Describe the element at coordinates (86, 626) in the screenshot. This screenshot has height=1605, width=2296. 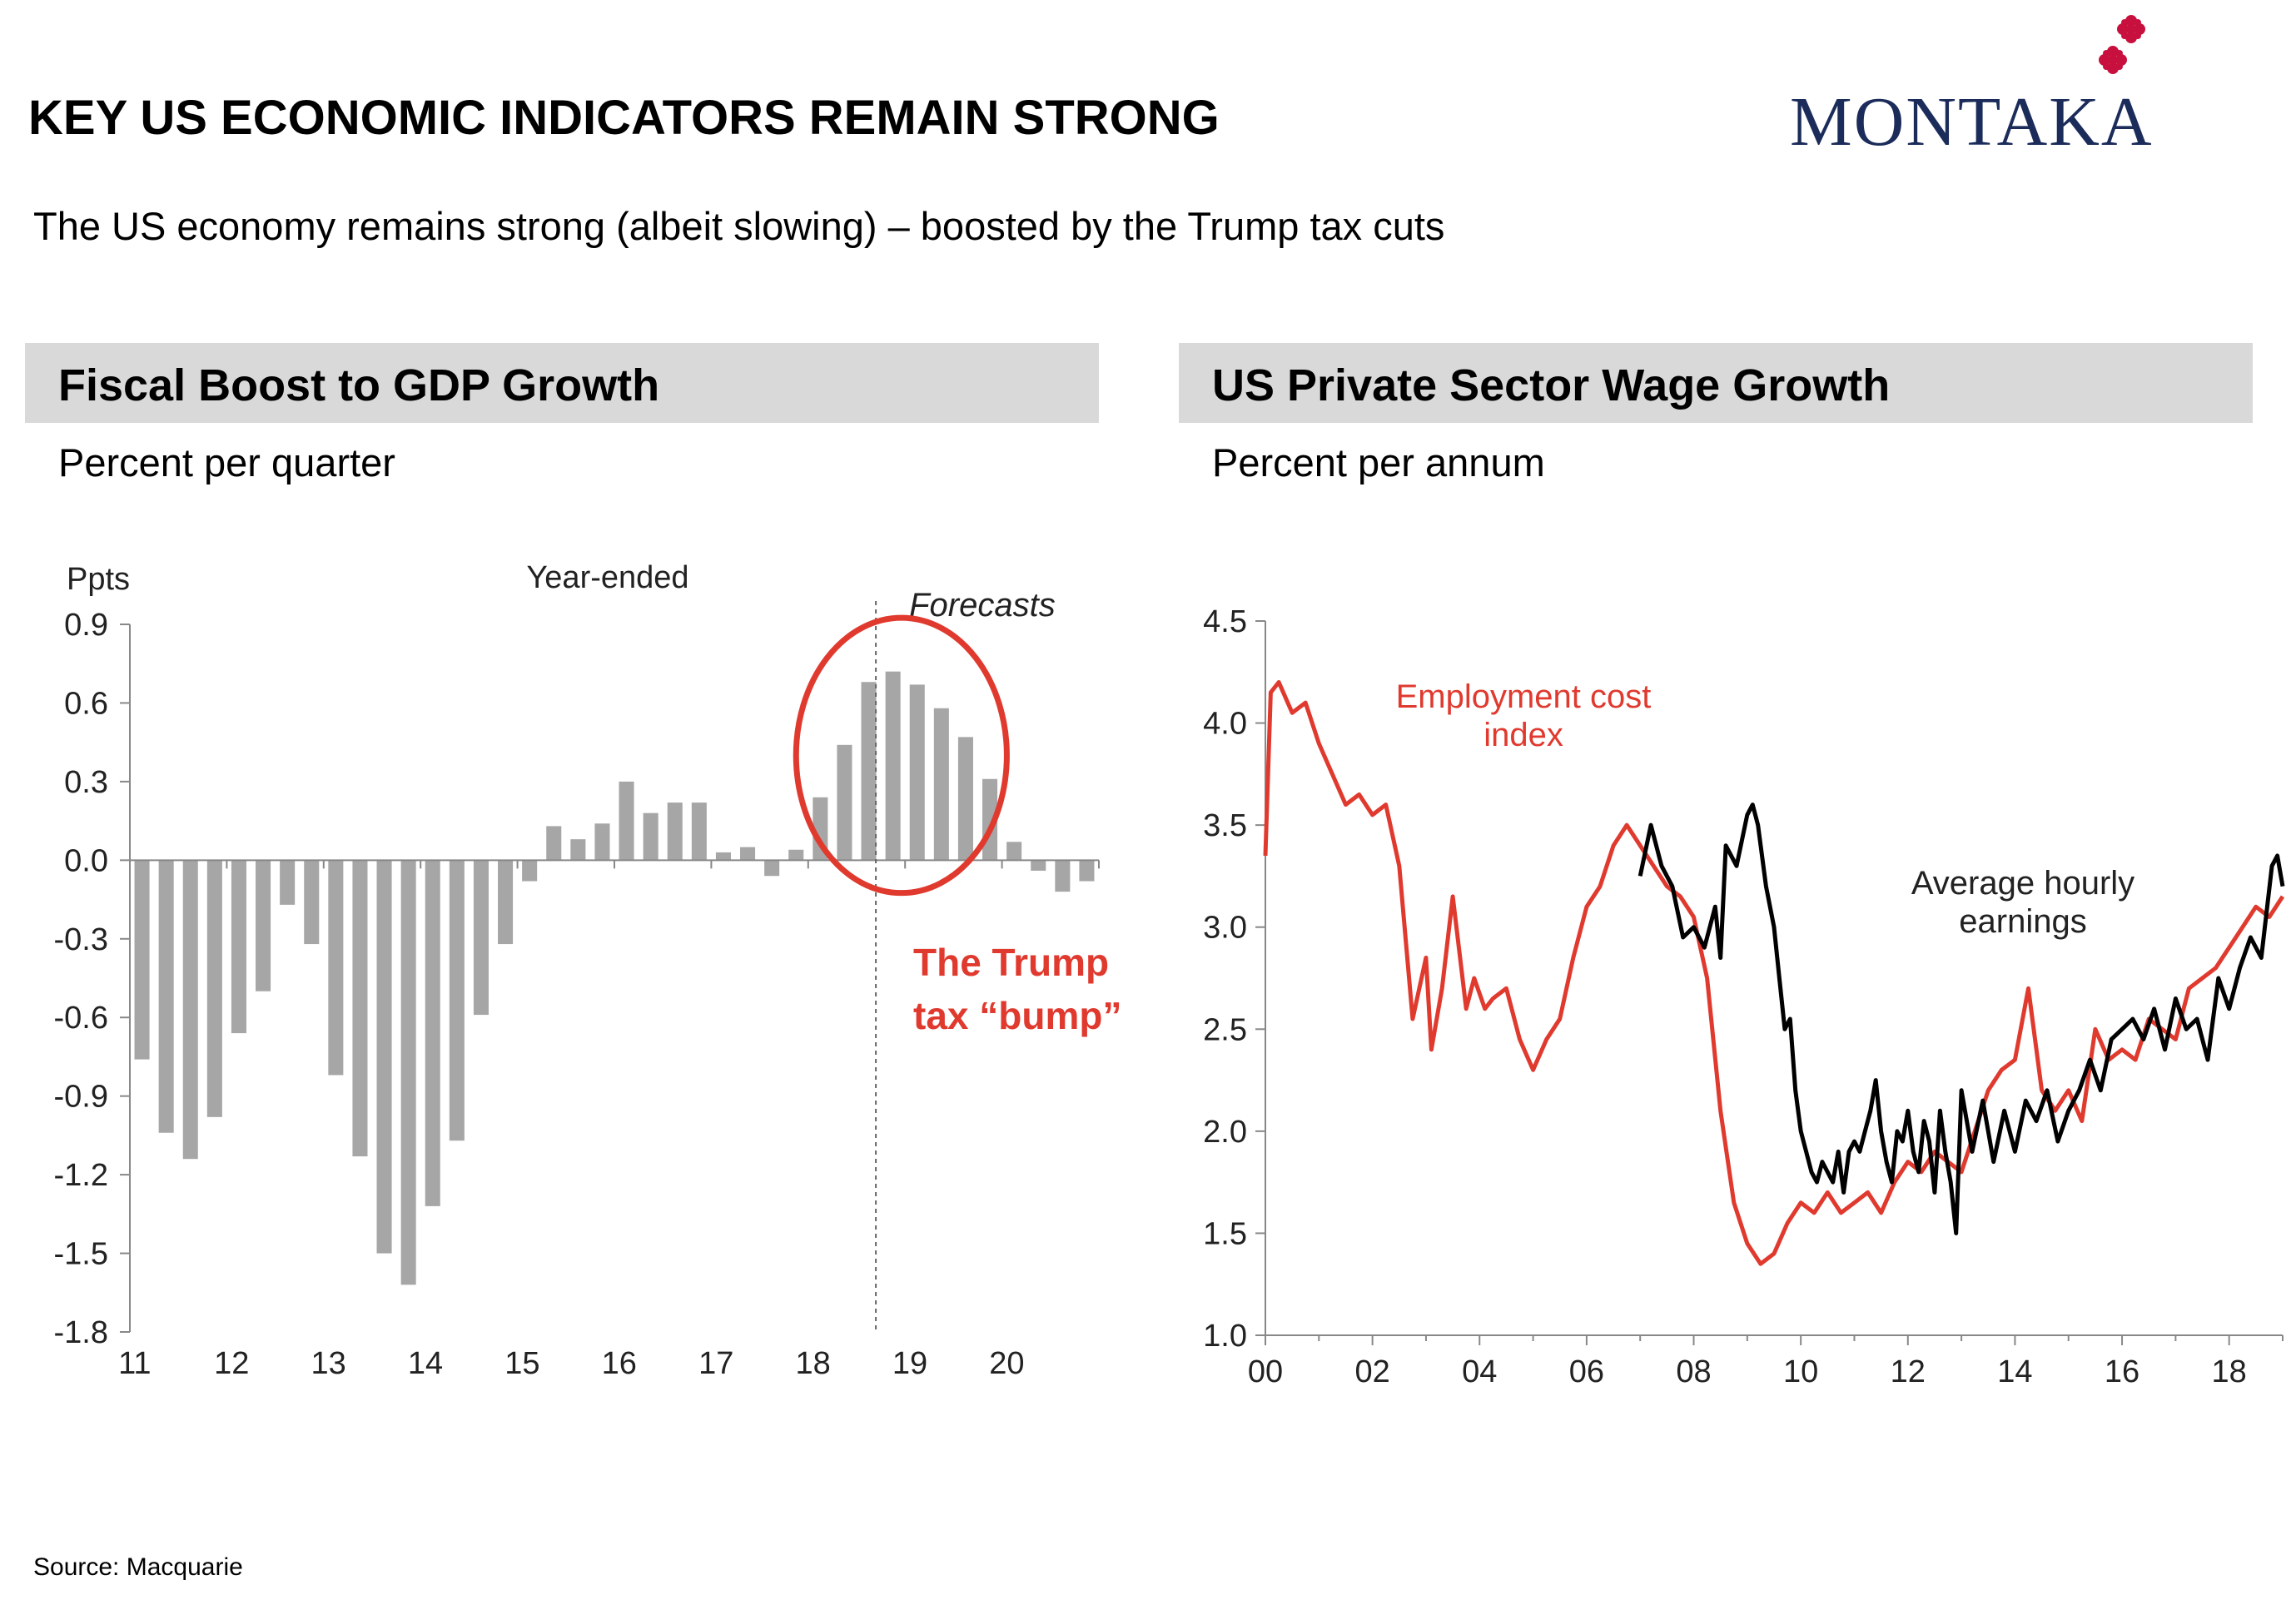
I see `y-tick-label: 0.9` at that location.